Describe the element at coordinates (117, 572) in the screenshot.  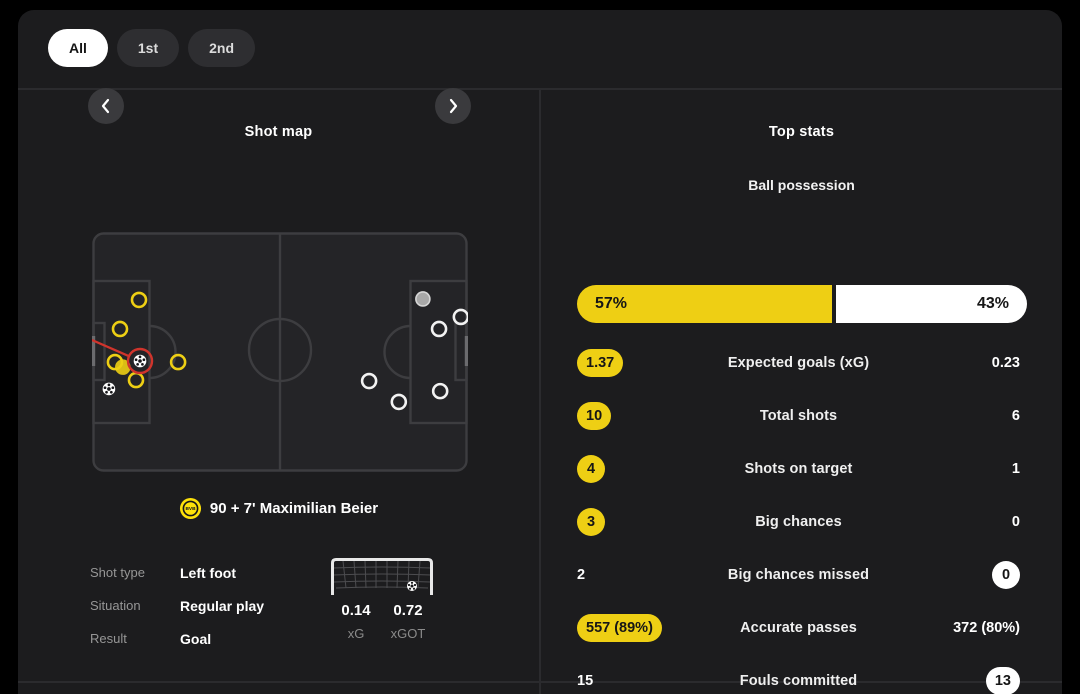
I see `shot-detail-label: Shot type` at that location.